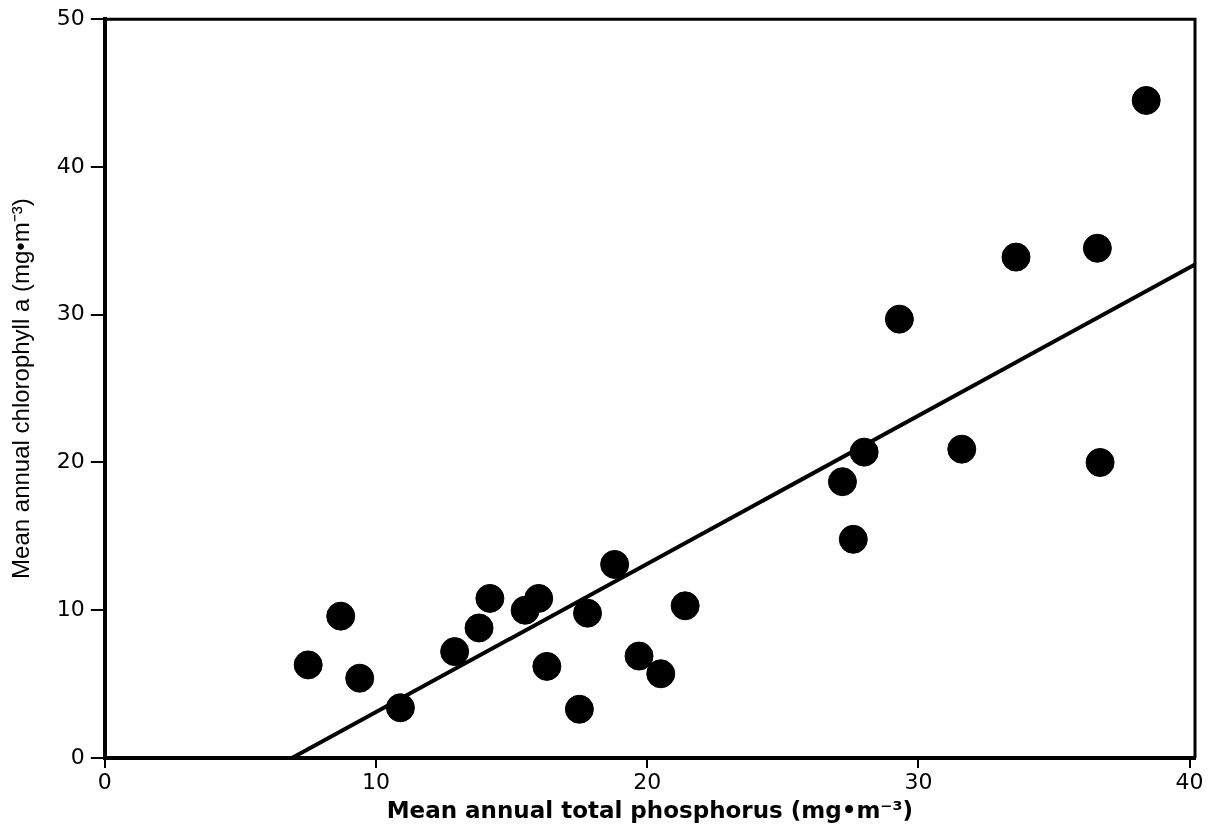  What do you see at coordinates (21, 388) in the screenshot?
I see `y-axis-title: Mean annual chlorophyll a (mg•m⁻³)` at bounding box center [21, 388].